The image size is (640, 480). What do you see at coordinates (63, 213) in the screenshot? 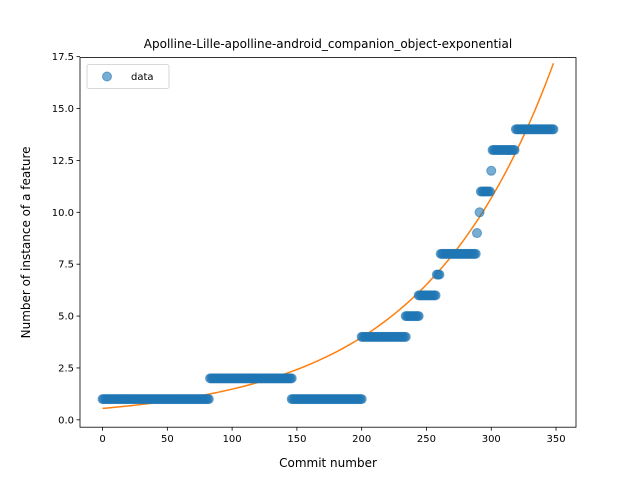
I see `y-tick-label: 10.0` at bounding box center [63, 213].